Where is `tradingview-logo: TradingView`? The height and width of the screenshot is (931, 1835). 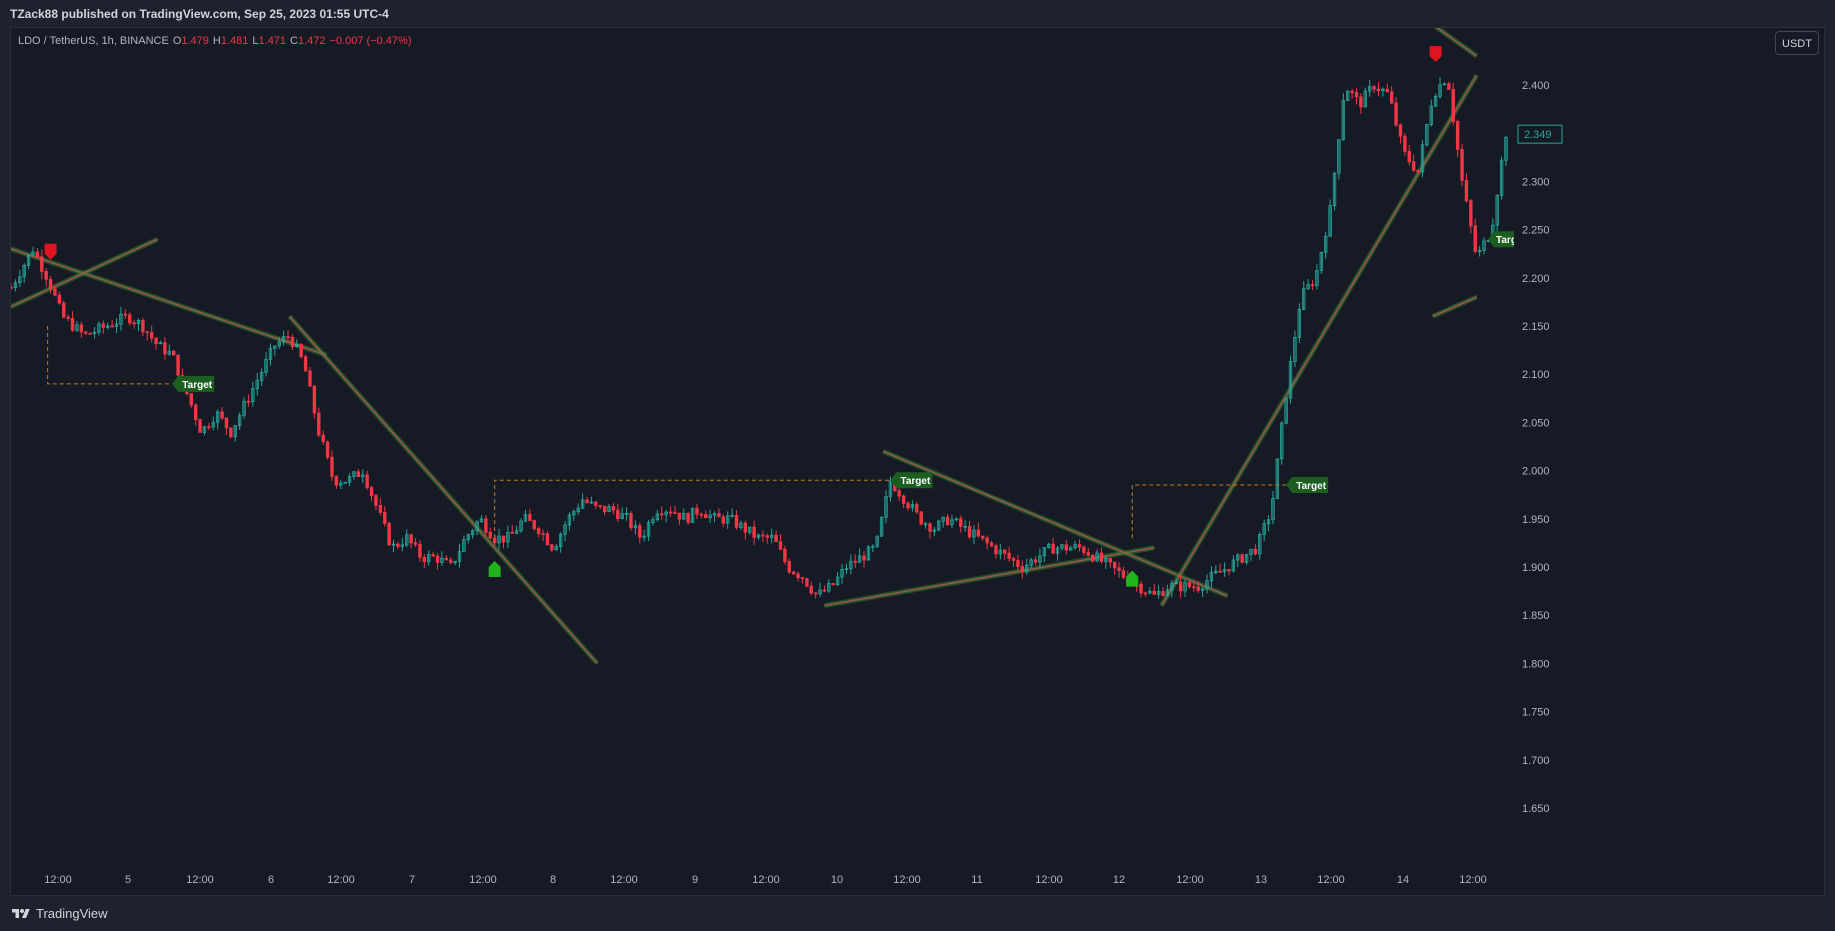 tradingview-logo: TradingView is located at coordinates (59, 913).